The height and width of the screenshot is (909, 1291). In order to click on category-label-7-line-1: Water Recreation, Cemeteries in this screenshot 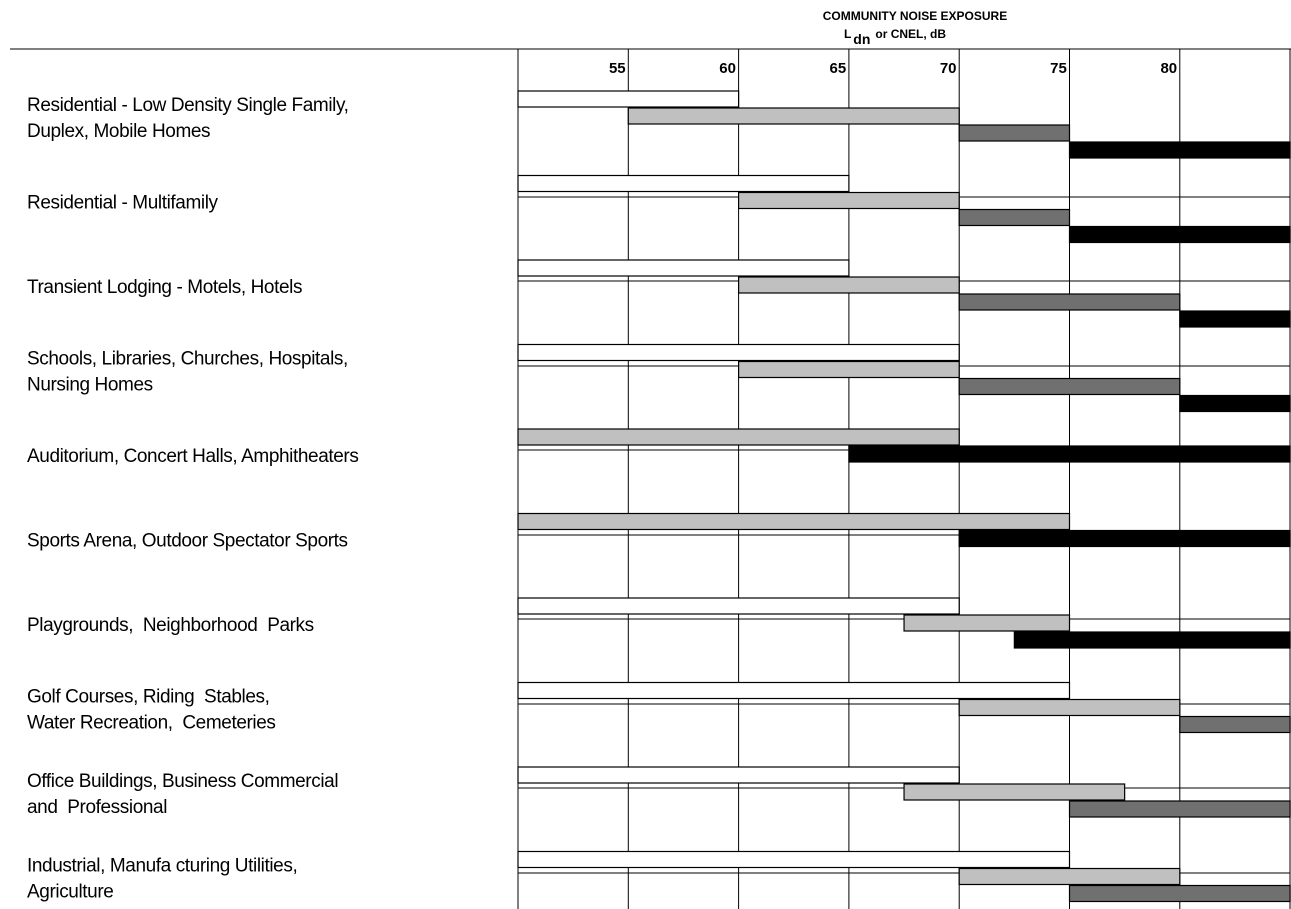, I will do `click(151, 723)`.